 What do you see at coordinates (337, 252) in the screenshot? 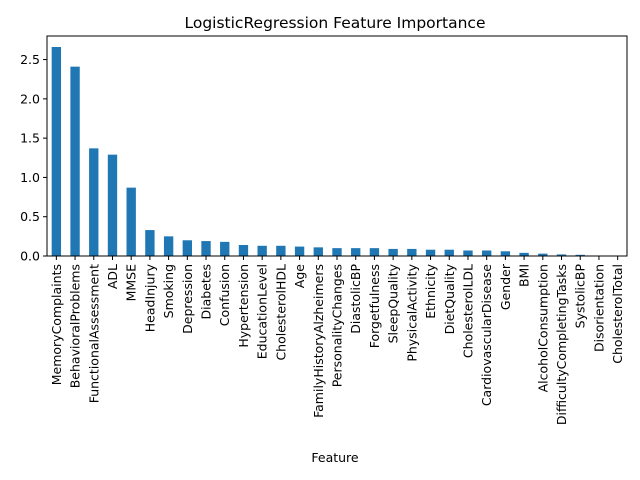
I see `bar-PersonalityChanges` at bounding box center [337, 252].